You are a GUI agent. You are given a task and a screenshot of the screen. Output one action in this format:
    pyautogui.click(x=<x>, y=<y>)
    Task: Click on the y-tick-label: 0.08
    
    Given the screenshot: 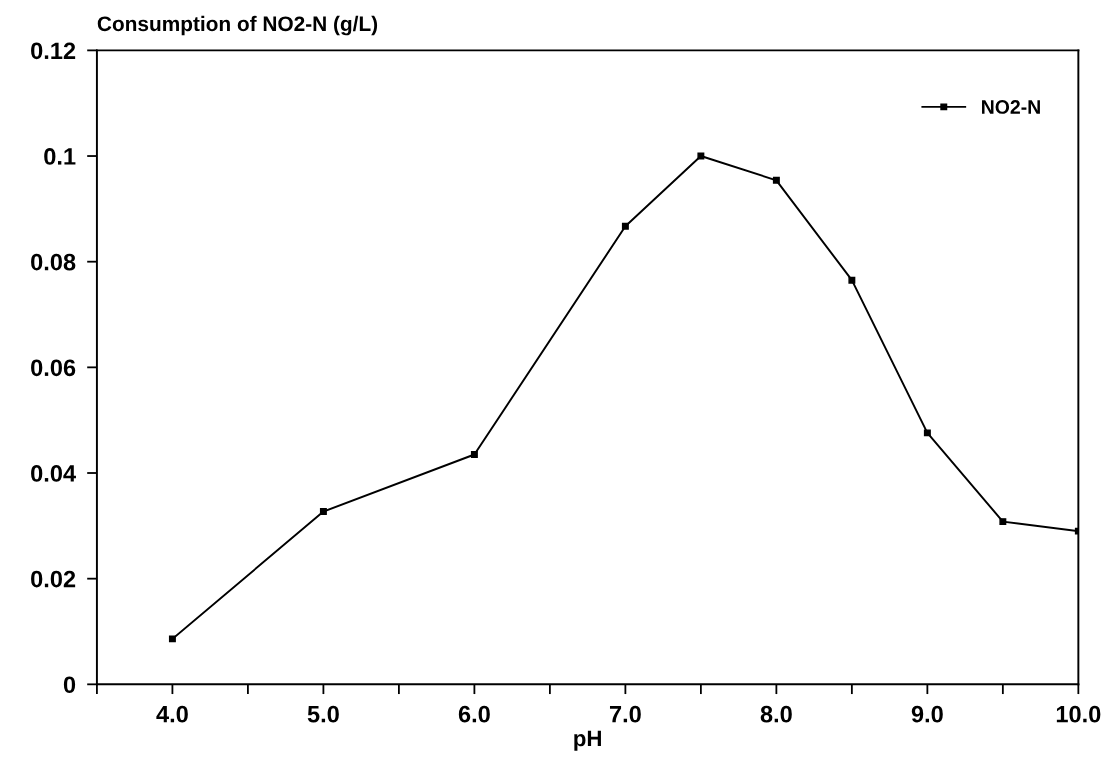 What is the action you would take?
    pyautogui.click(x=53, y=262)
    